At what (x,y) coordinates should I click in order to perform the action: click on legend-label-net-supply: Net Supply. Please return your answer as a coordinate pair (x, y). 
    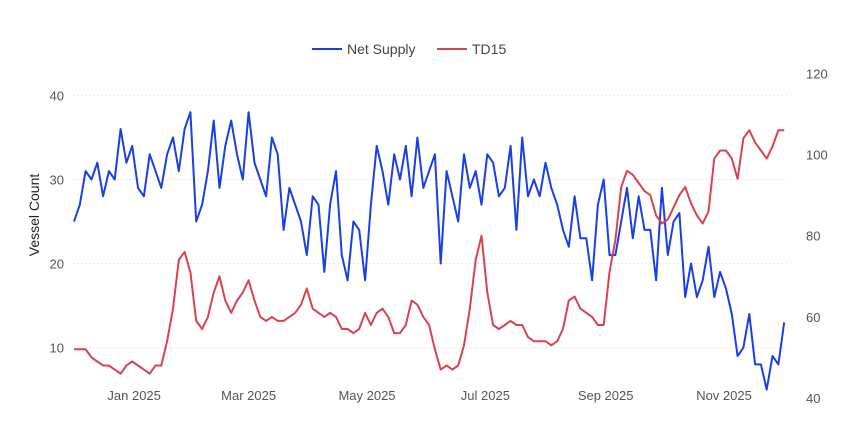
    Looking at the image, I should click on (381, 49).